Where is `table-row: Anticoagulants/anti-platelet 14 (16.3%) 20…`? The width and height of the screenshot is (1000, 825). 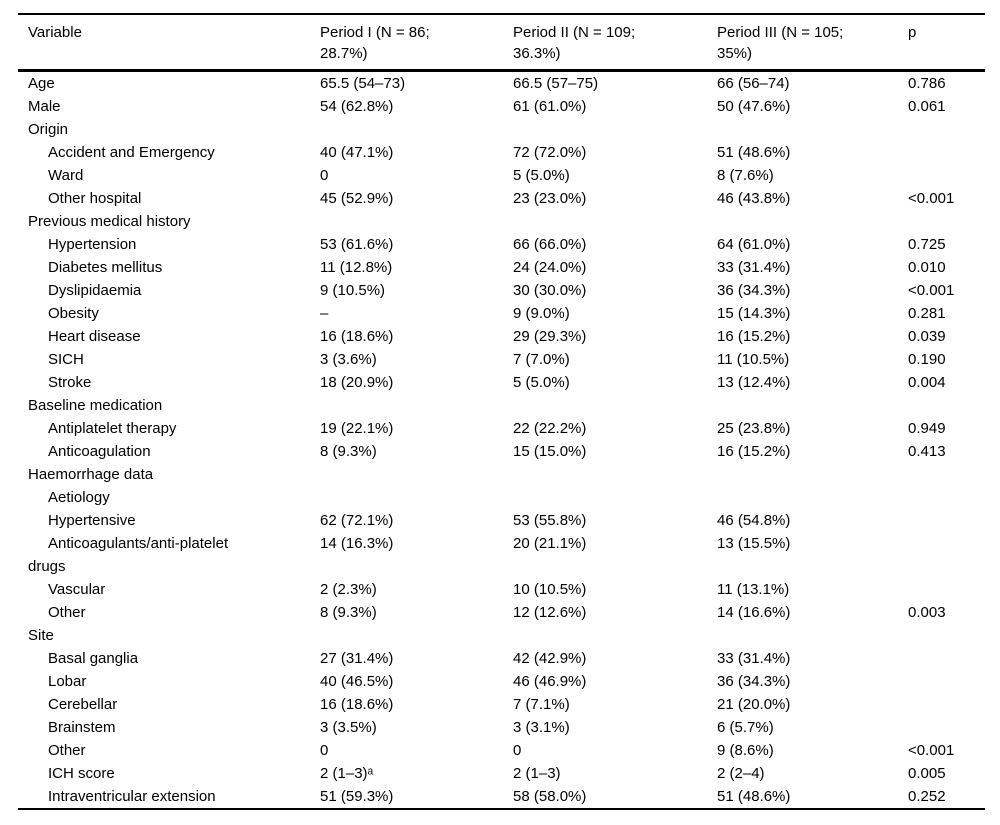 table-row: Anticoagulants/anti-platelet 14 (16.3%) 20… is located at coordinates (501, 543).